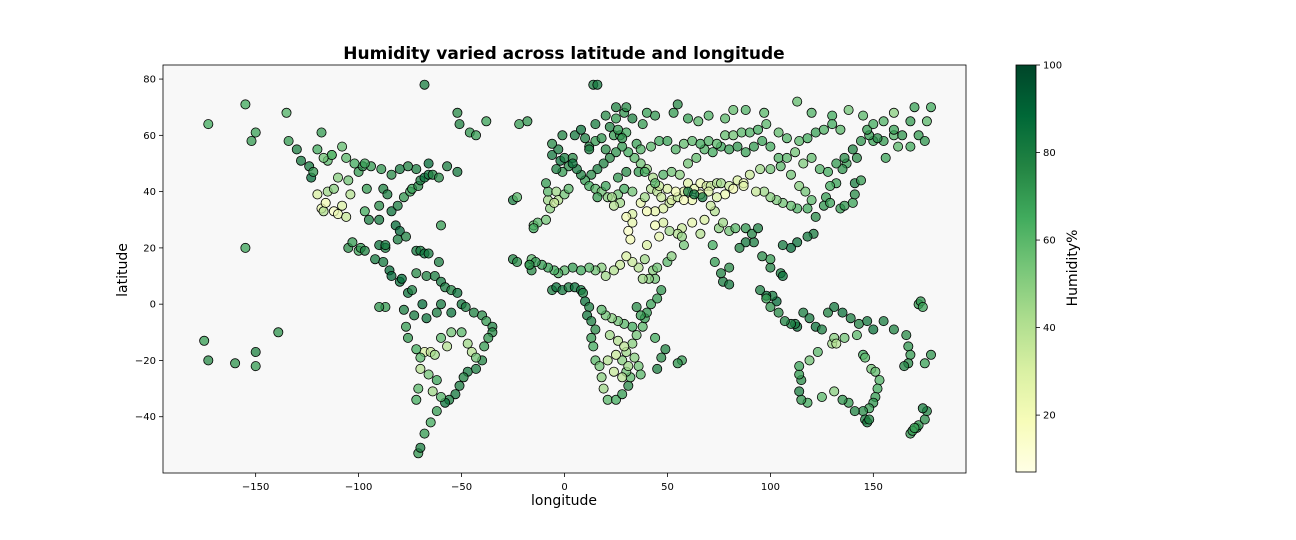 The width and height of the screenshot is (1296, 540). What do you see at coordinates (255, 487) in the screenshot?
I see `x-tick-label: −150` at bounding box center [255, 487].